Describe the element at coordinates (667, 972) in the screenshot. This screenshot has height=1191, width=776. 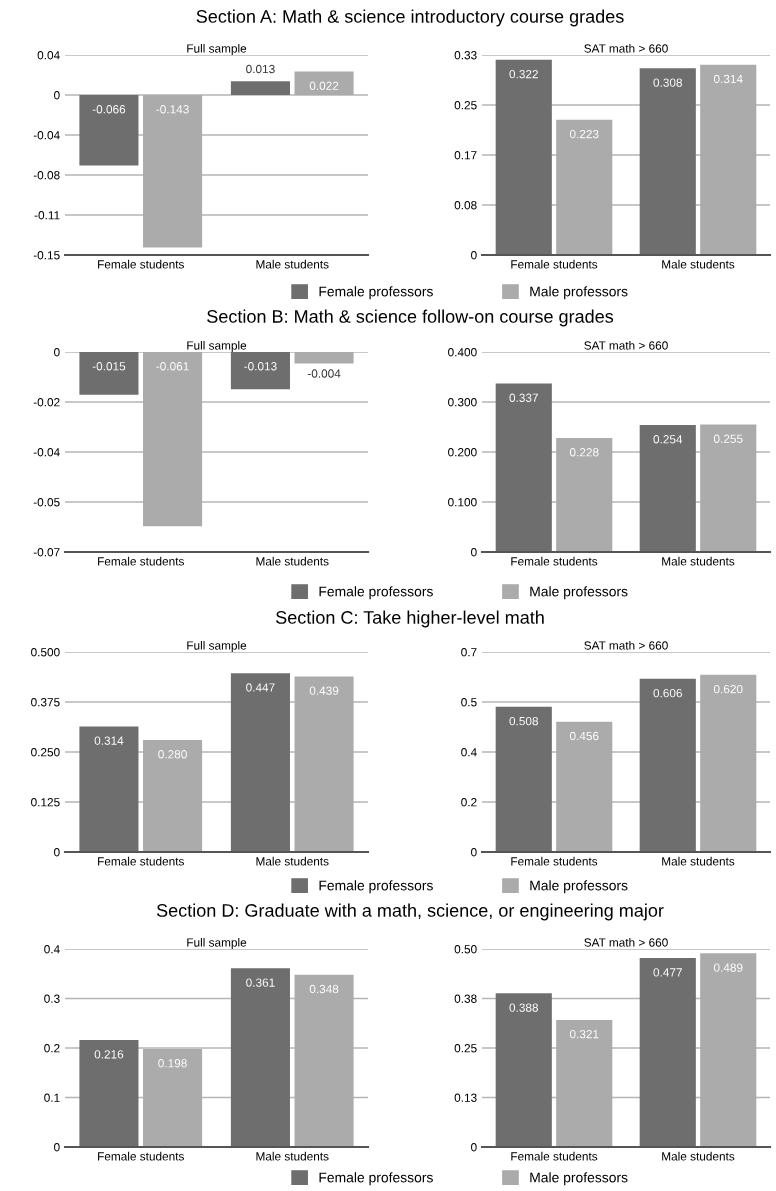
I see `data-label: 0.477` at that location.